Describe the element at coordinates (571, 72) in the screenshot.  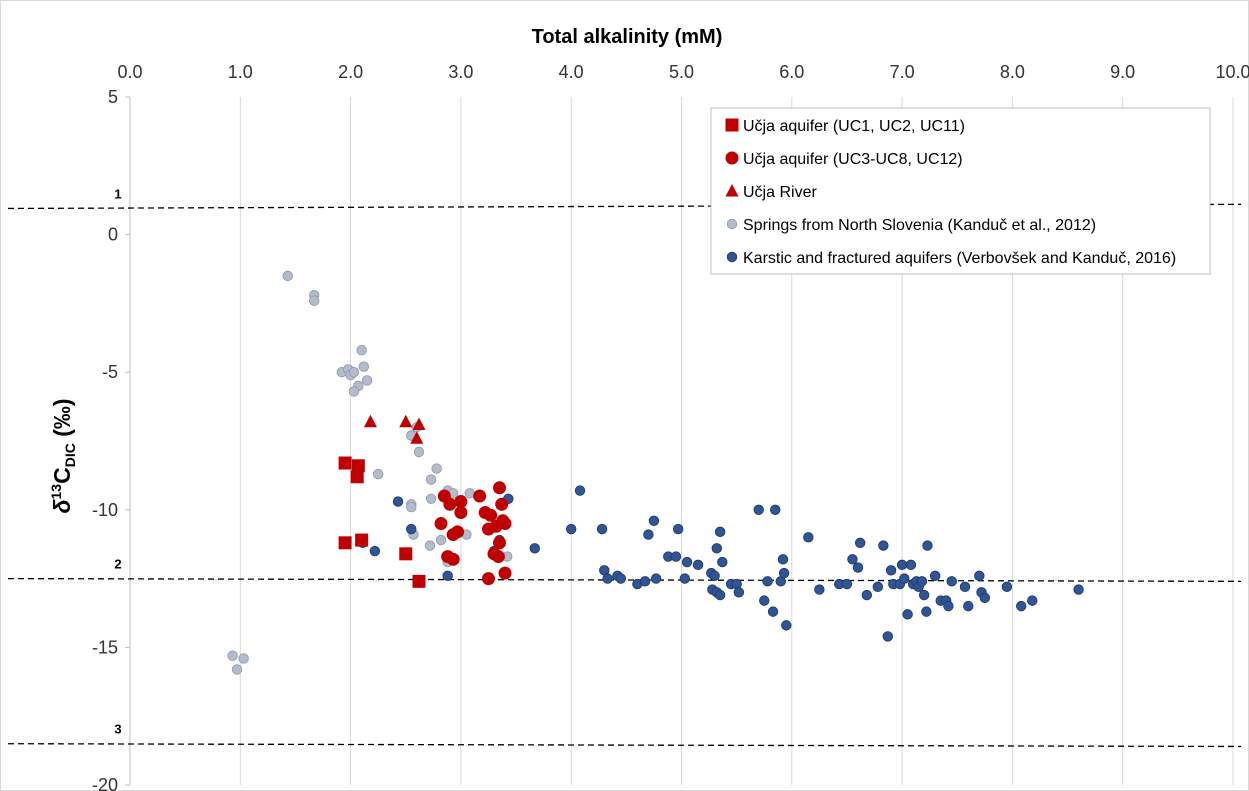
I see `x-tick-label: 4.0` at that location.